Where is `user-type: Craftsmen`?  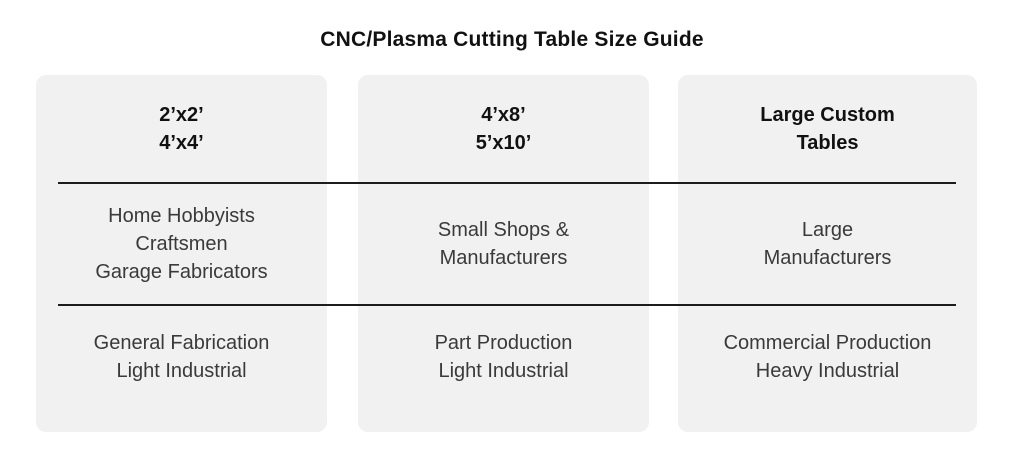
user-type: Craftsmen is located at coordinates (181, 244).